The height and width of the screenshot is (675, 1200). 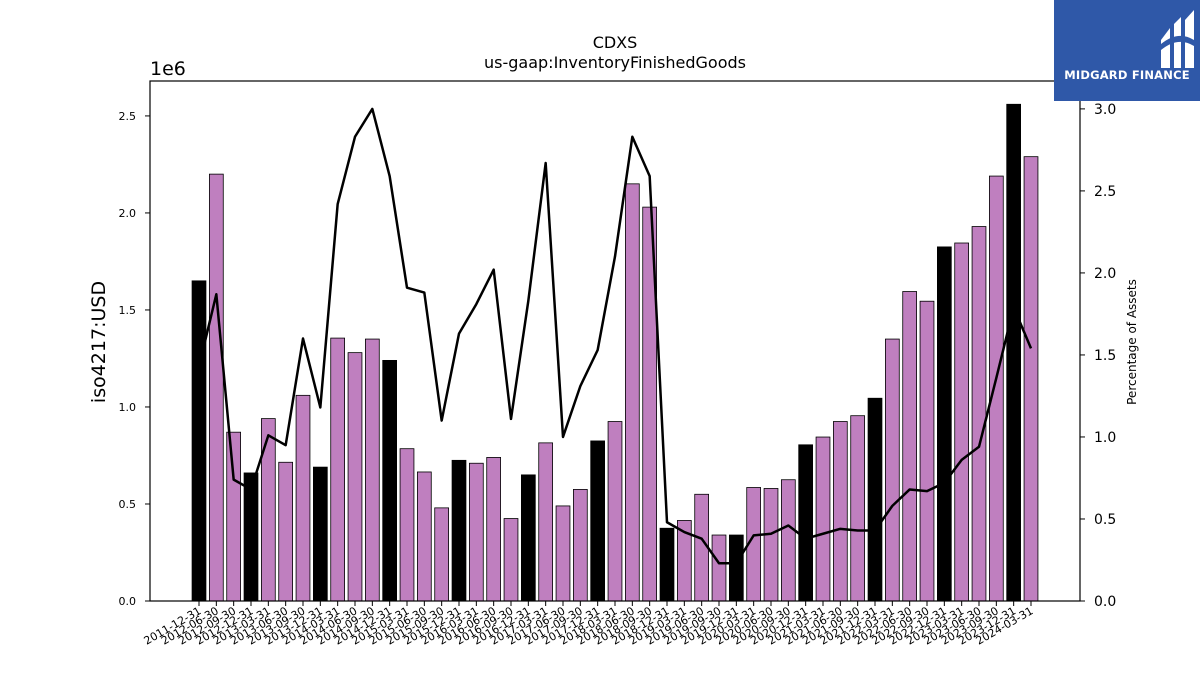 What do you see at coordinates (1177, 39) in the screenshot?
I see `logo-mark-icon` at bounding box center [1177, 39].